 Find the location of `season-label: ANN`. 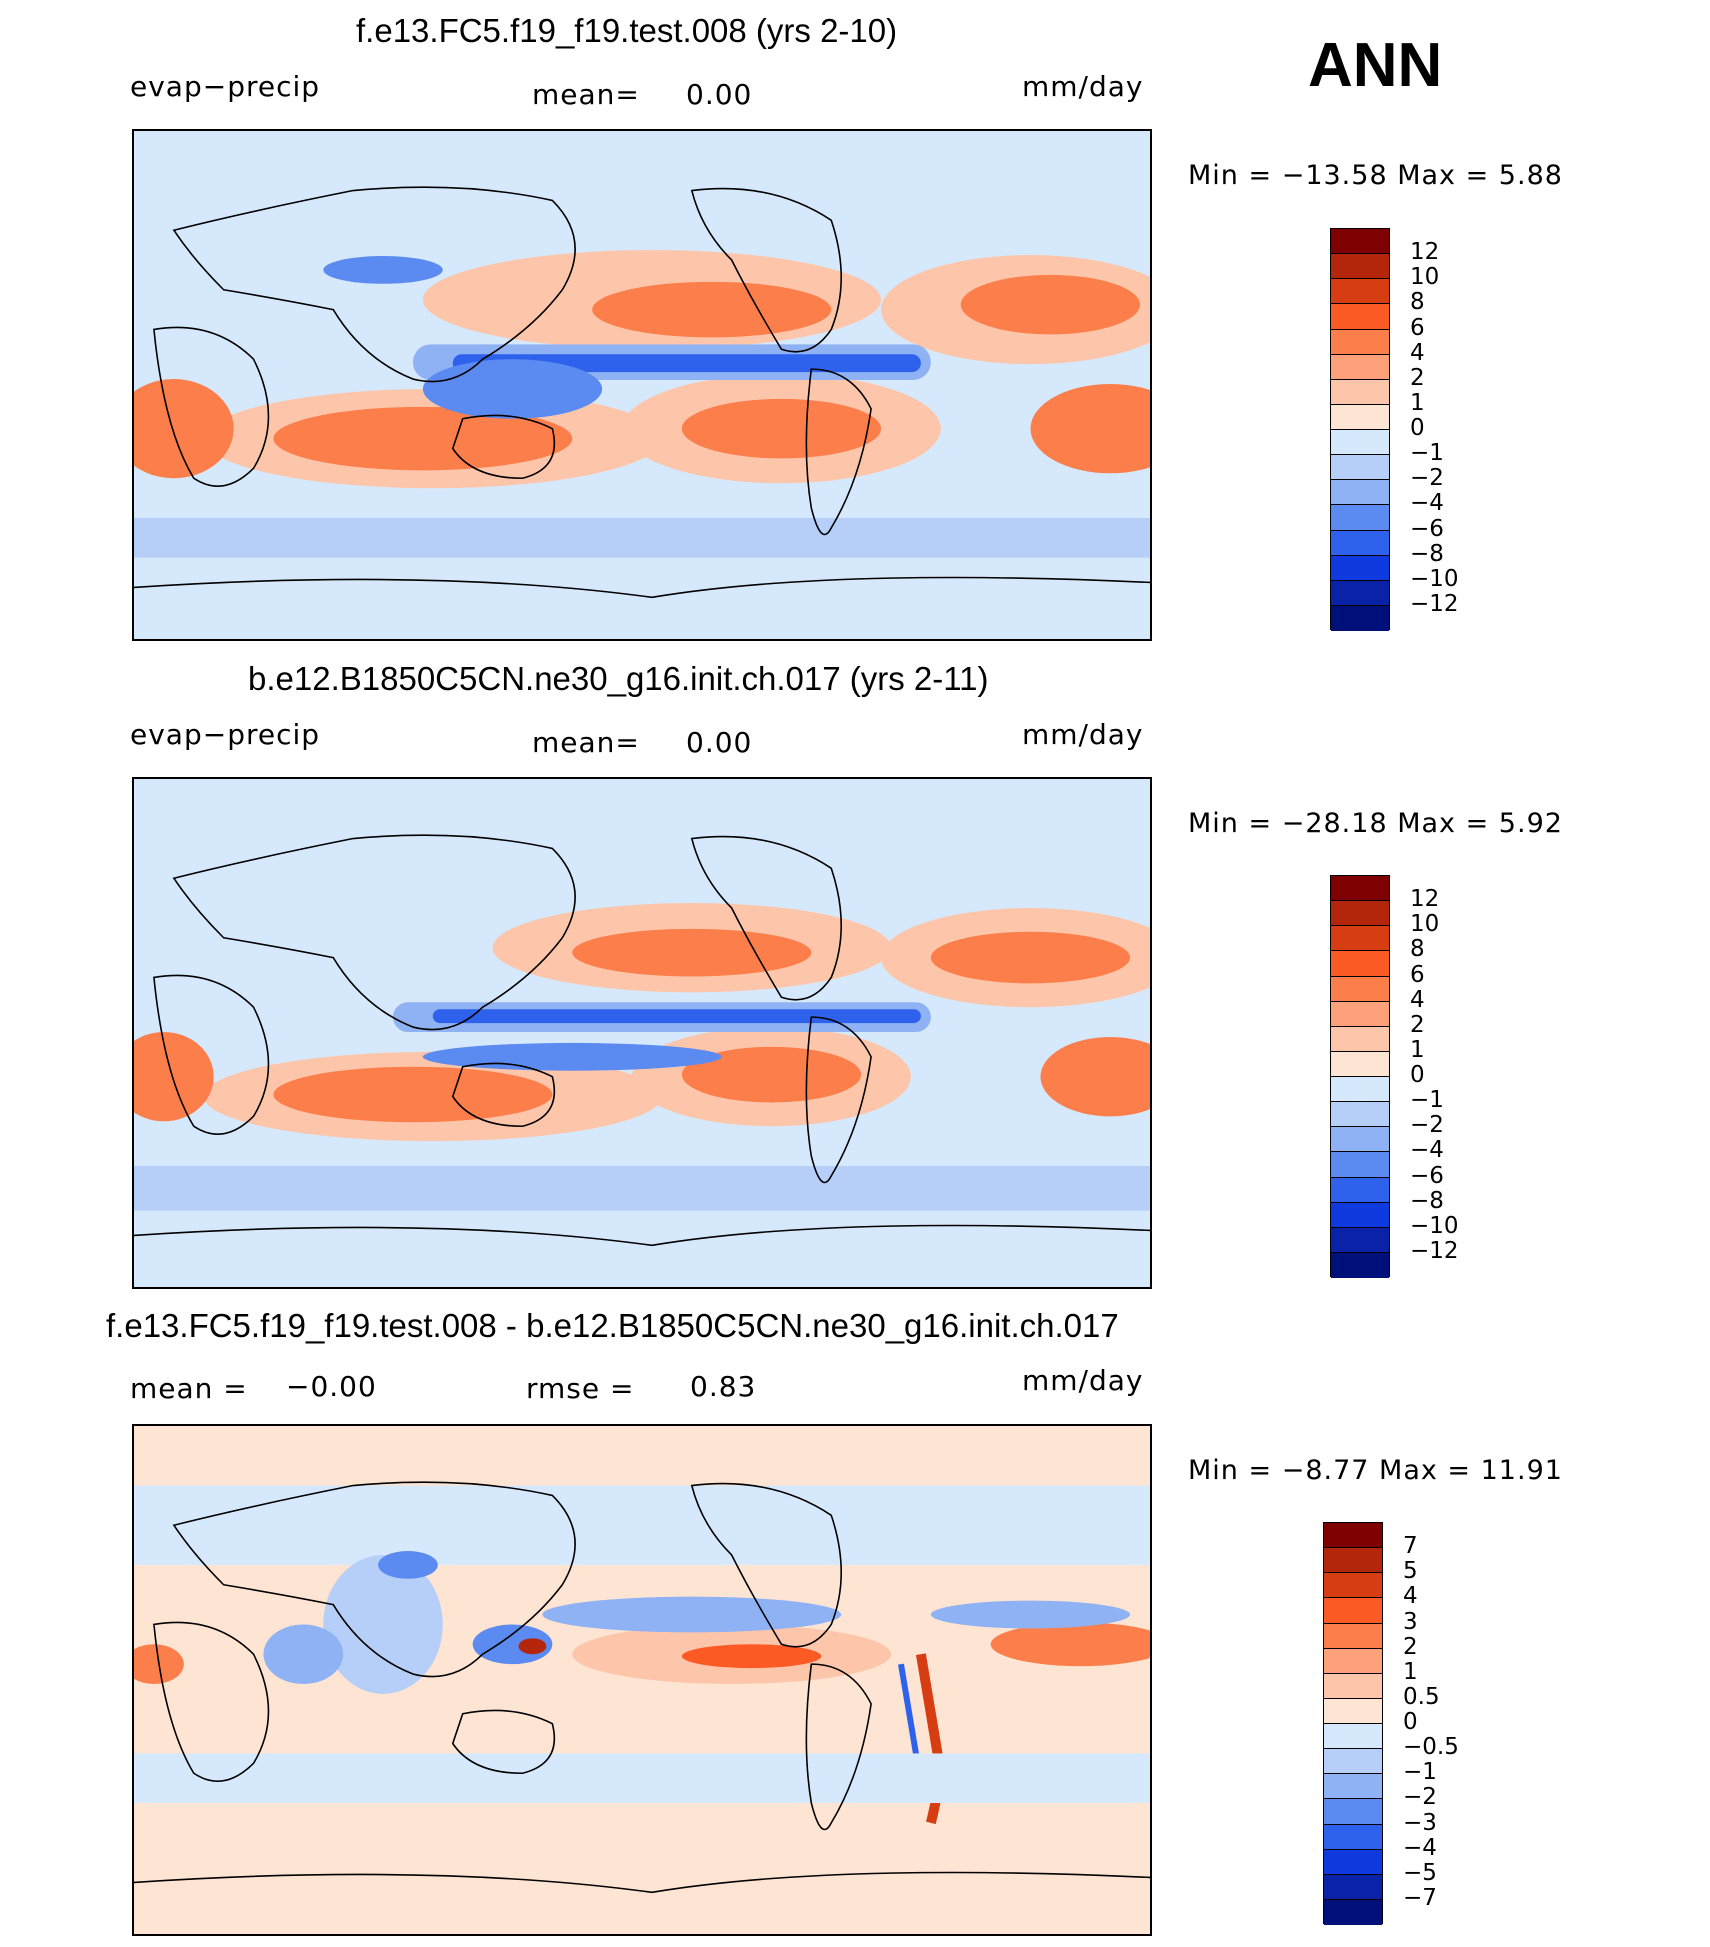

season-label: ANN is located at coordinates (1375, 65).